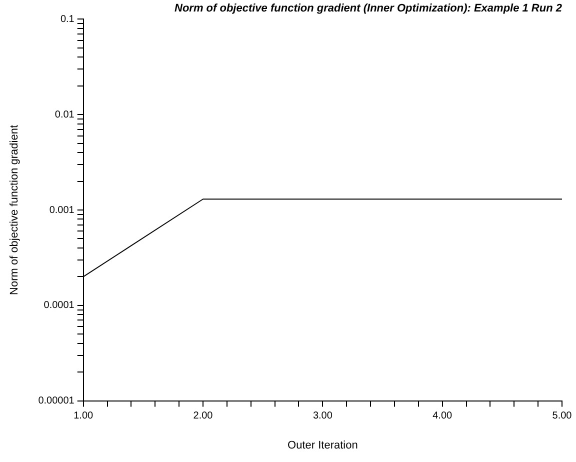 The width and height of the screenshot is (576, 462). Describe the element at coordinates (203, 416) in the screenshot. I see `x-tick-label: 2.00` at that location.